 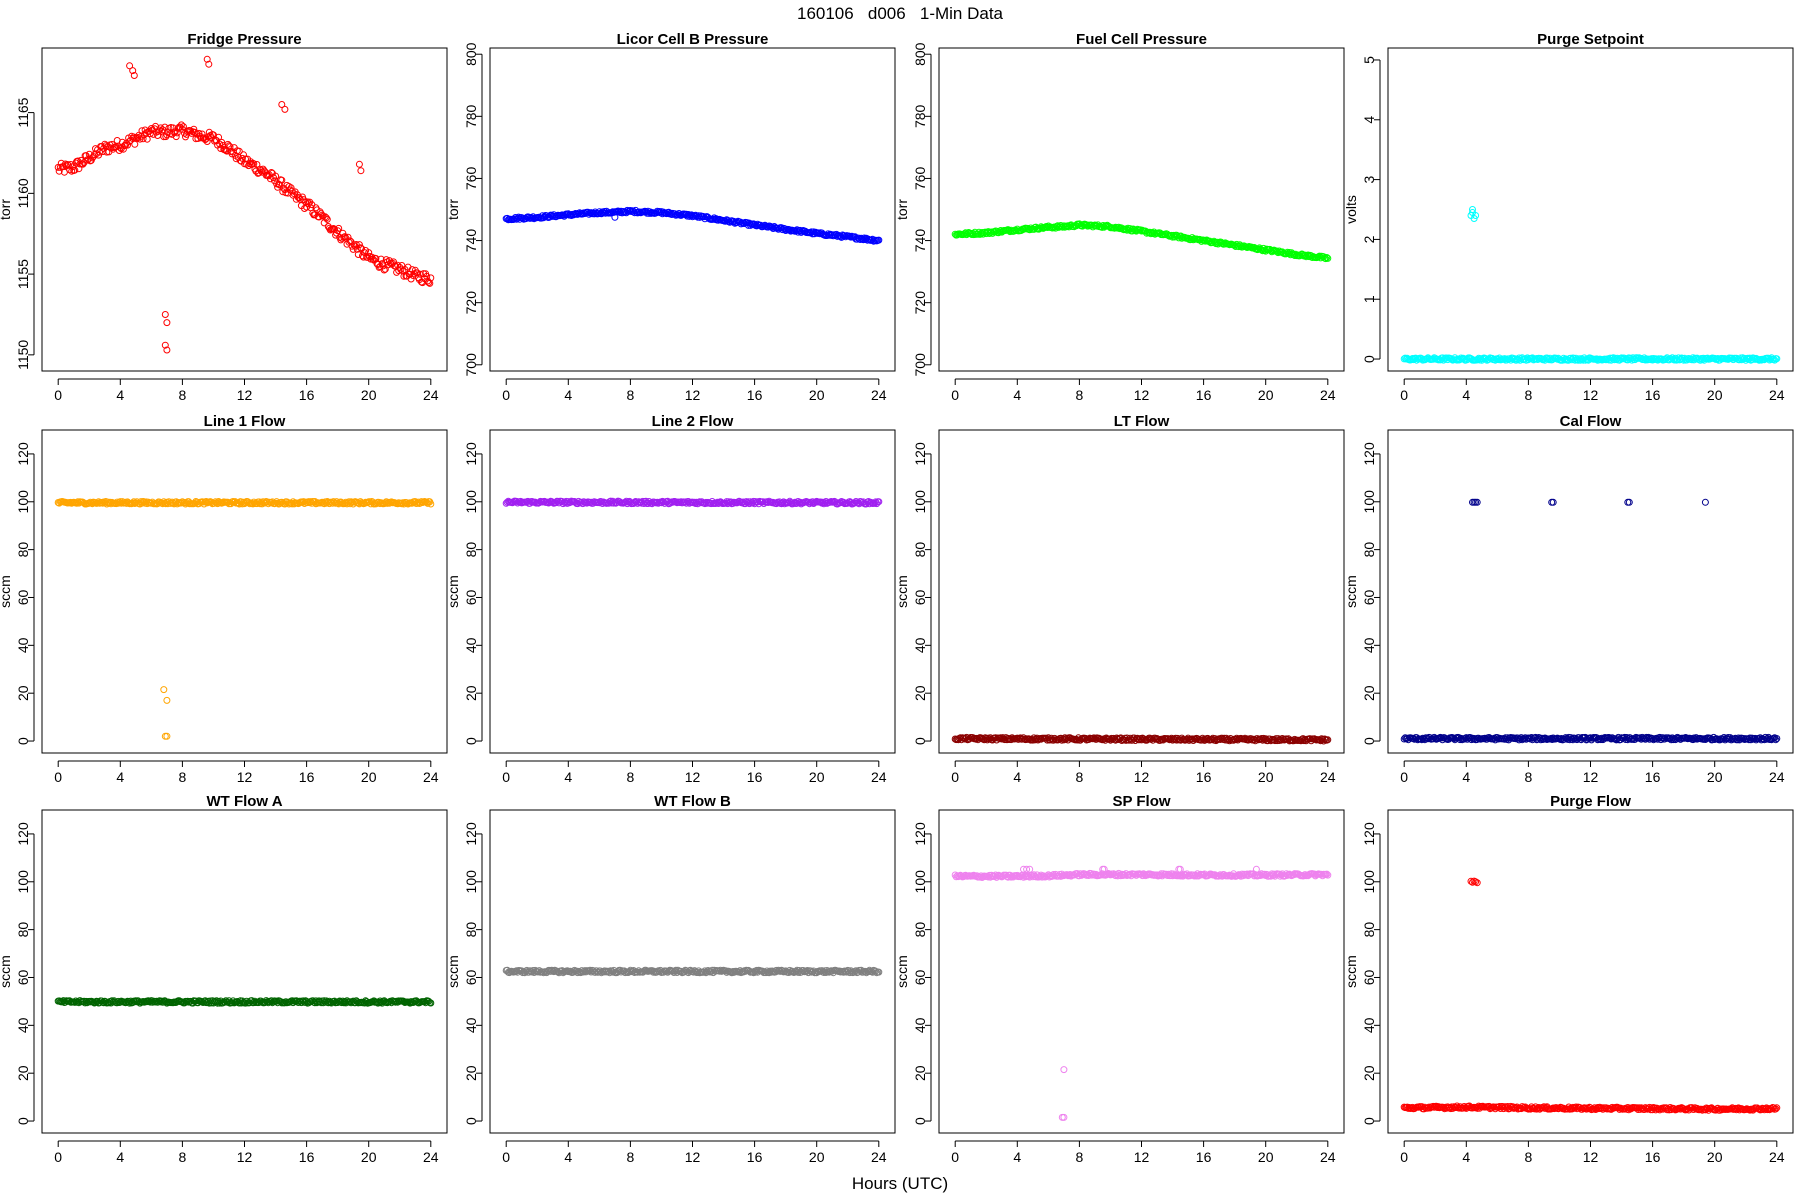 I want to click on panel-title: Purge Setpoint, so click(x=1590, y=39).